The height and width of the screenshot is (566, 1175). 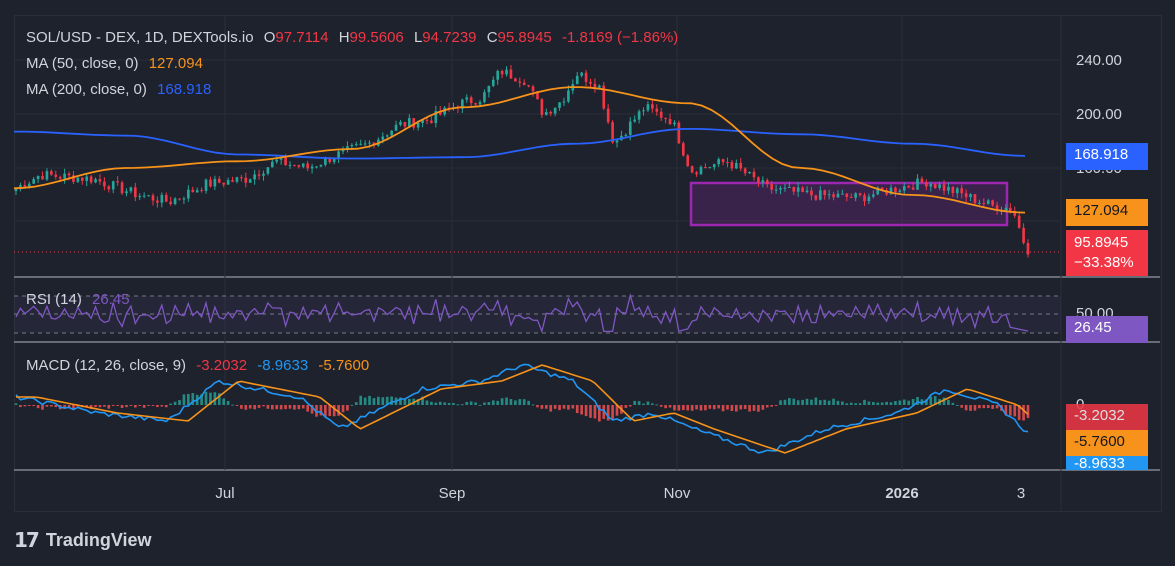 What do you see at coordinates (522, 408) in the screenshot?
I see `macd-line` at bounding box center [522, 408].